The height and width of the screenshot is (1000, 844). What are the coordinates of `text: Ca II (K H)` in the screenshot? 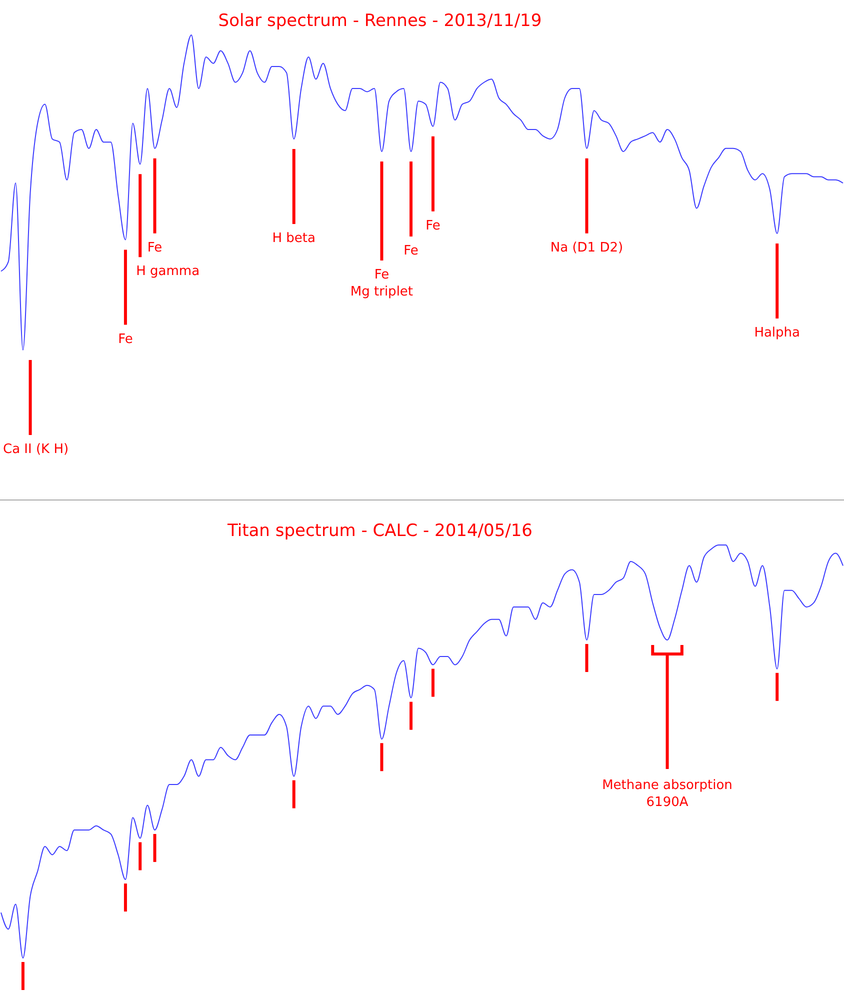 It's located at (36, 449).